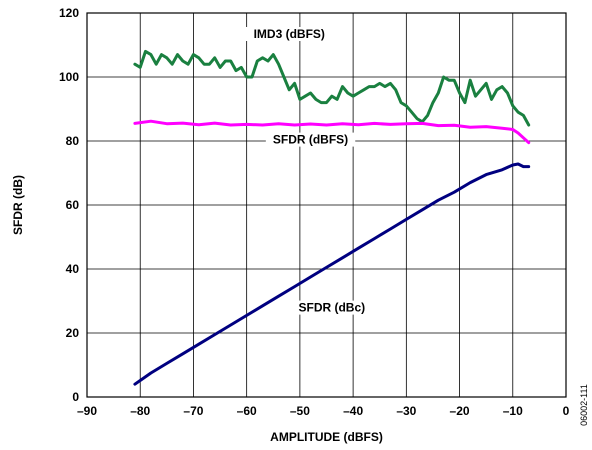 The height and width of the screenshot is (450, 592). Describe the element at coordinates (353, 411) in the screenshot. I see `x-tick-label: –40` at that location.